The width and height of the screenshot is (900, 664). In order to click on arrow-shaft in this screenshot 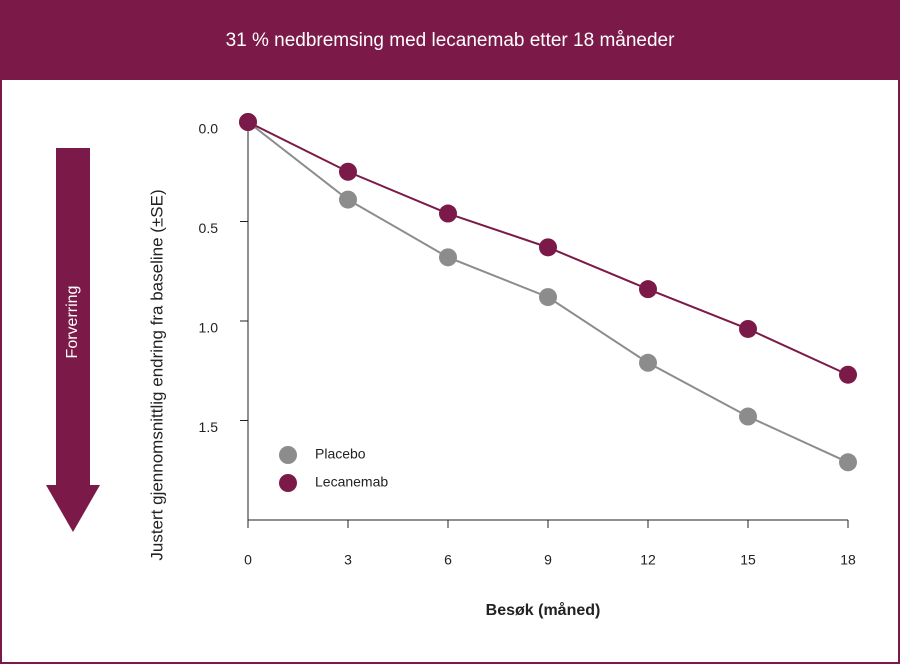, I will do `click(73, 317)`.